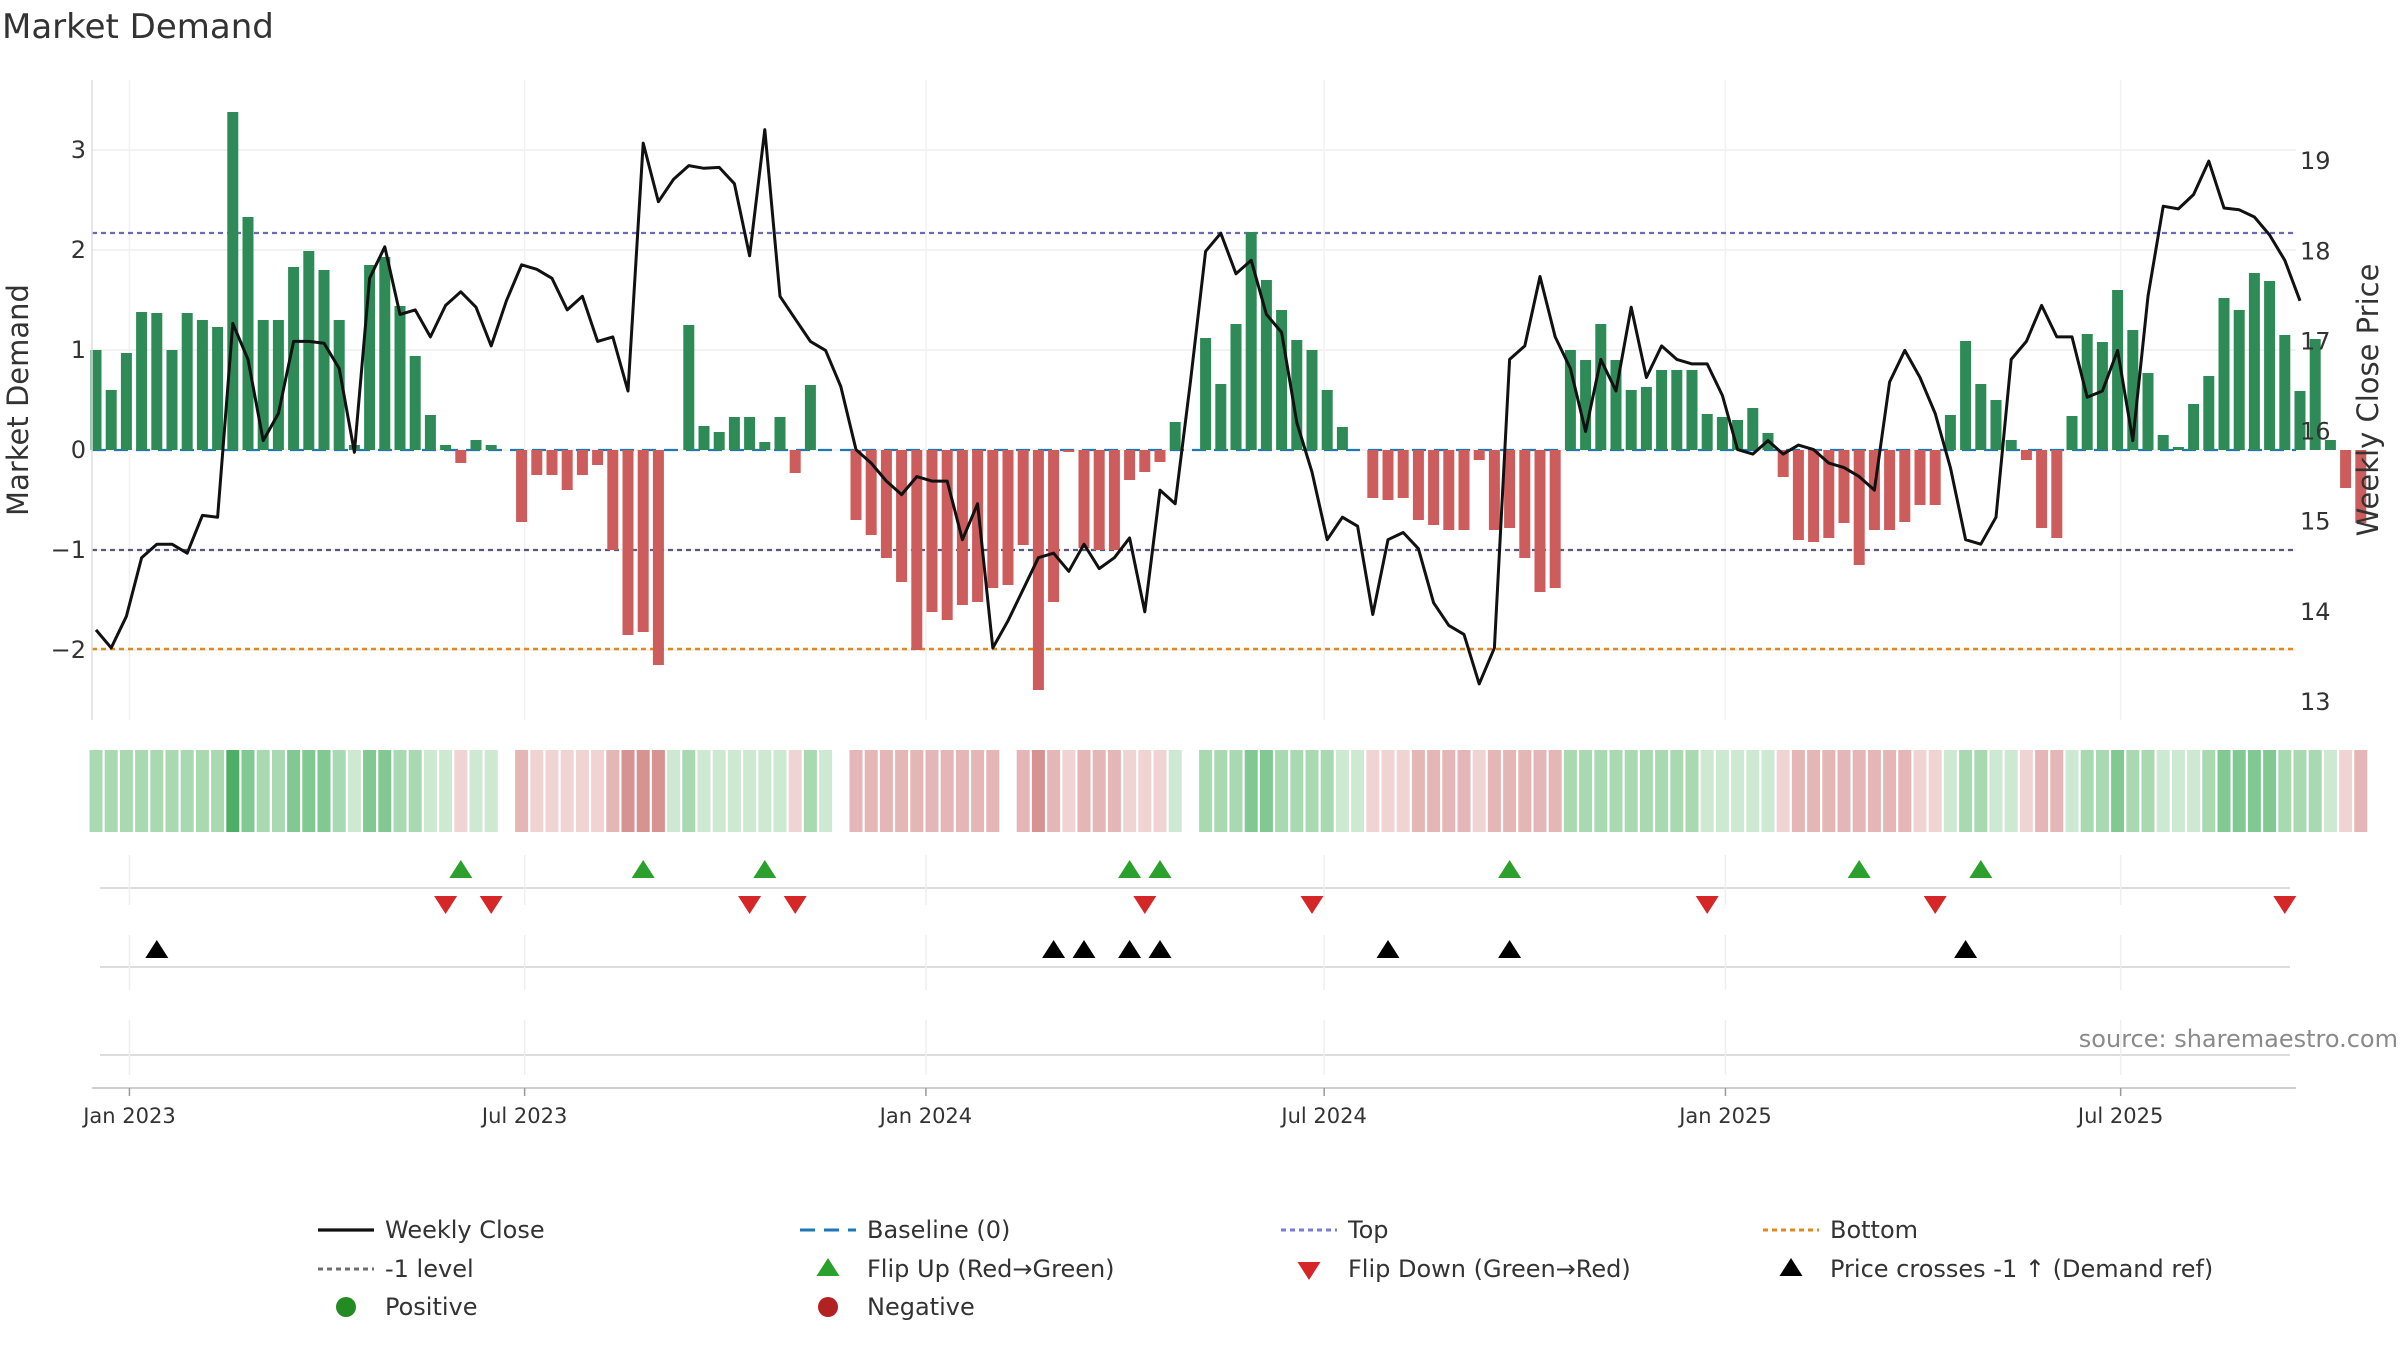  I want to click on flip-down-marker, so click(491, 905).